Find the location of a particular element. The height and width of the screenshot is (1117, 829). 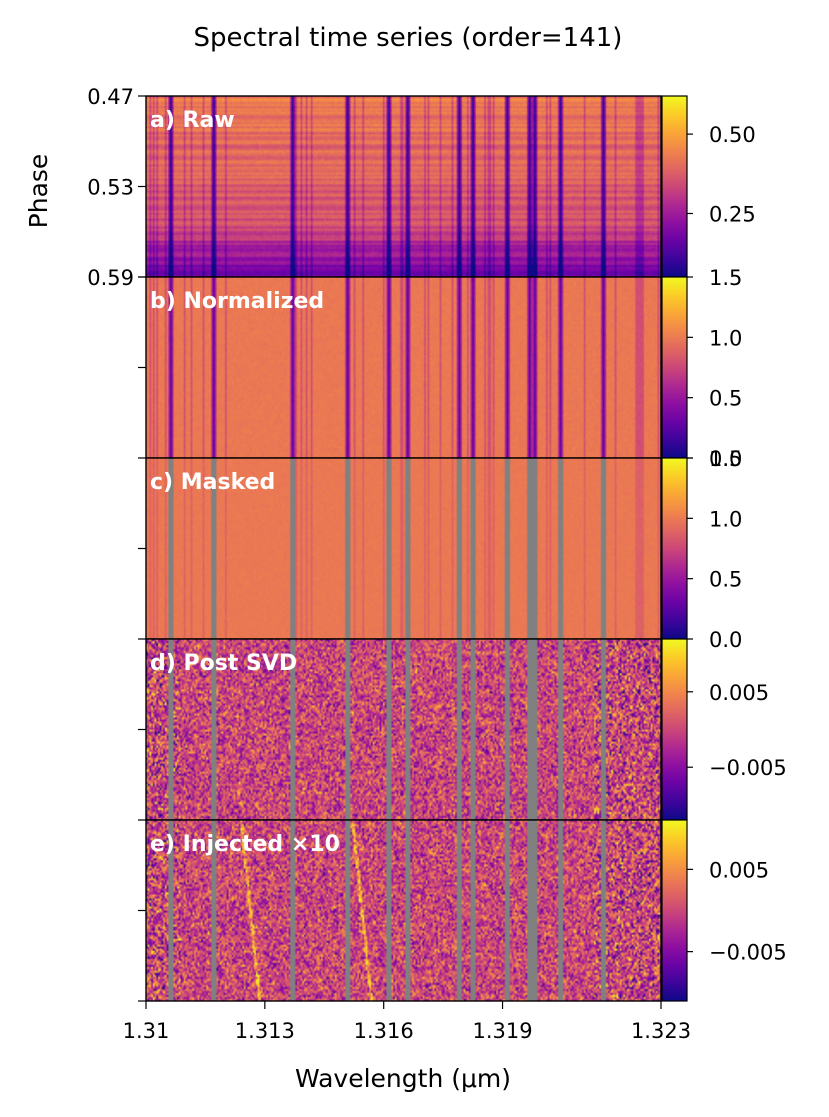

panel-raw: a) Raw 0.25 0.50 is located at coordinates (450, 186).